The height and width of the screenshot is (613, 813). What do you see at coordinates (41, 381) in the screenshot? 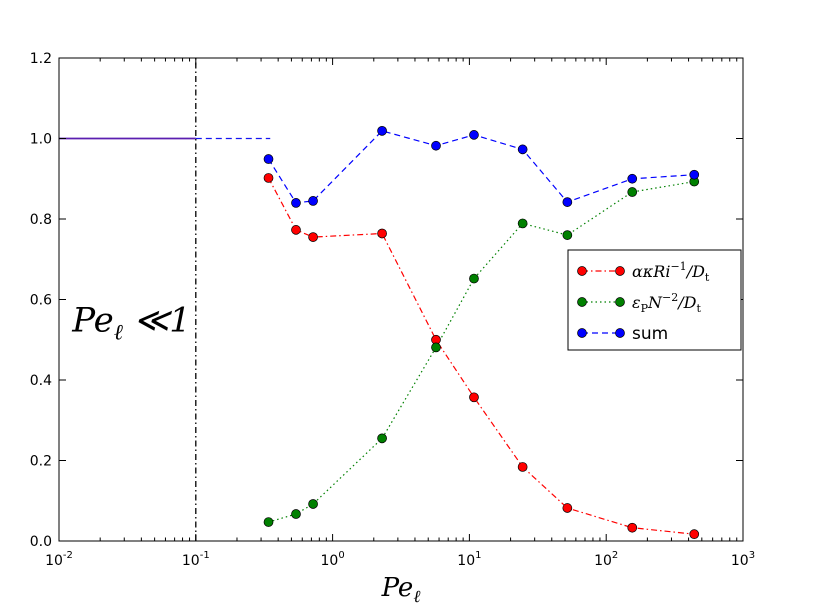
I see `y-tick-label: 0.4` at bounding box center [41, 381].